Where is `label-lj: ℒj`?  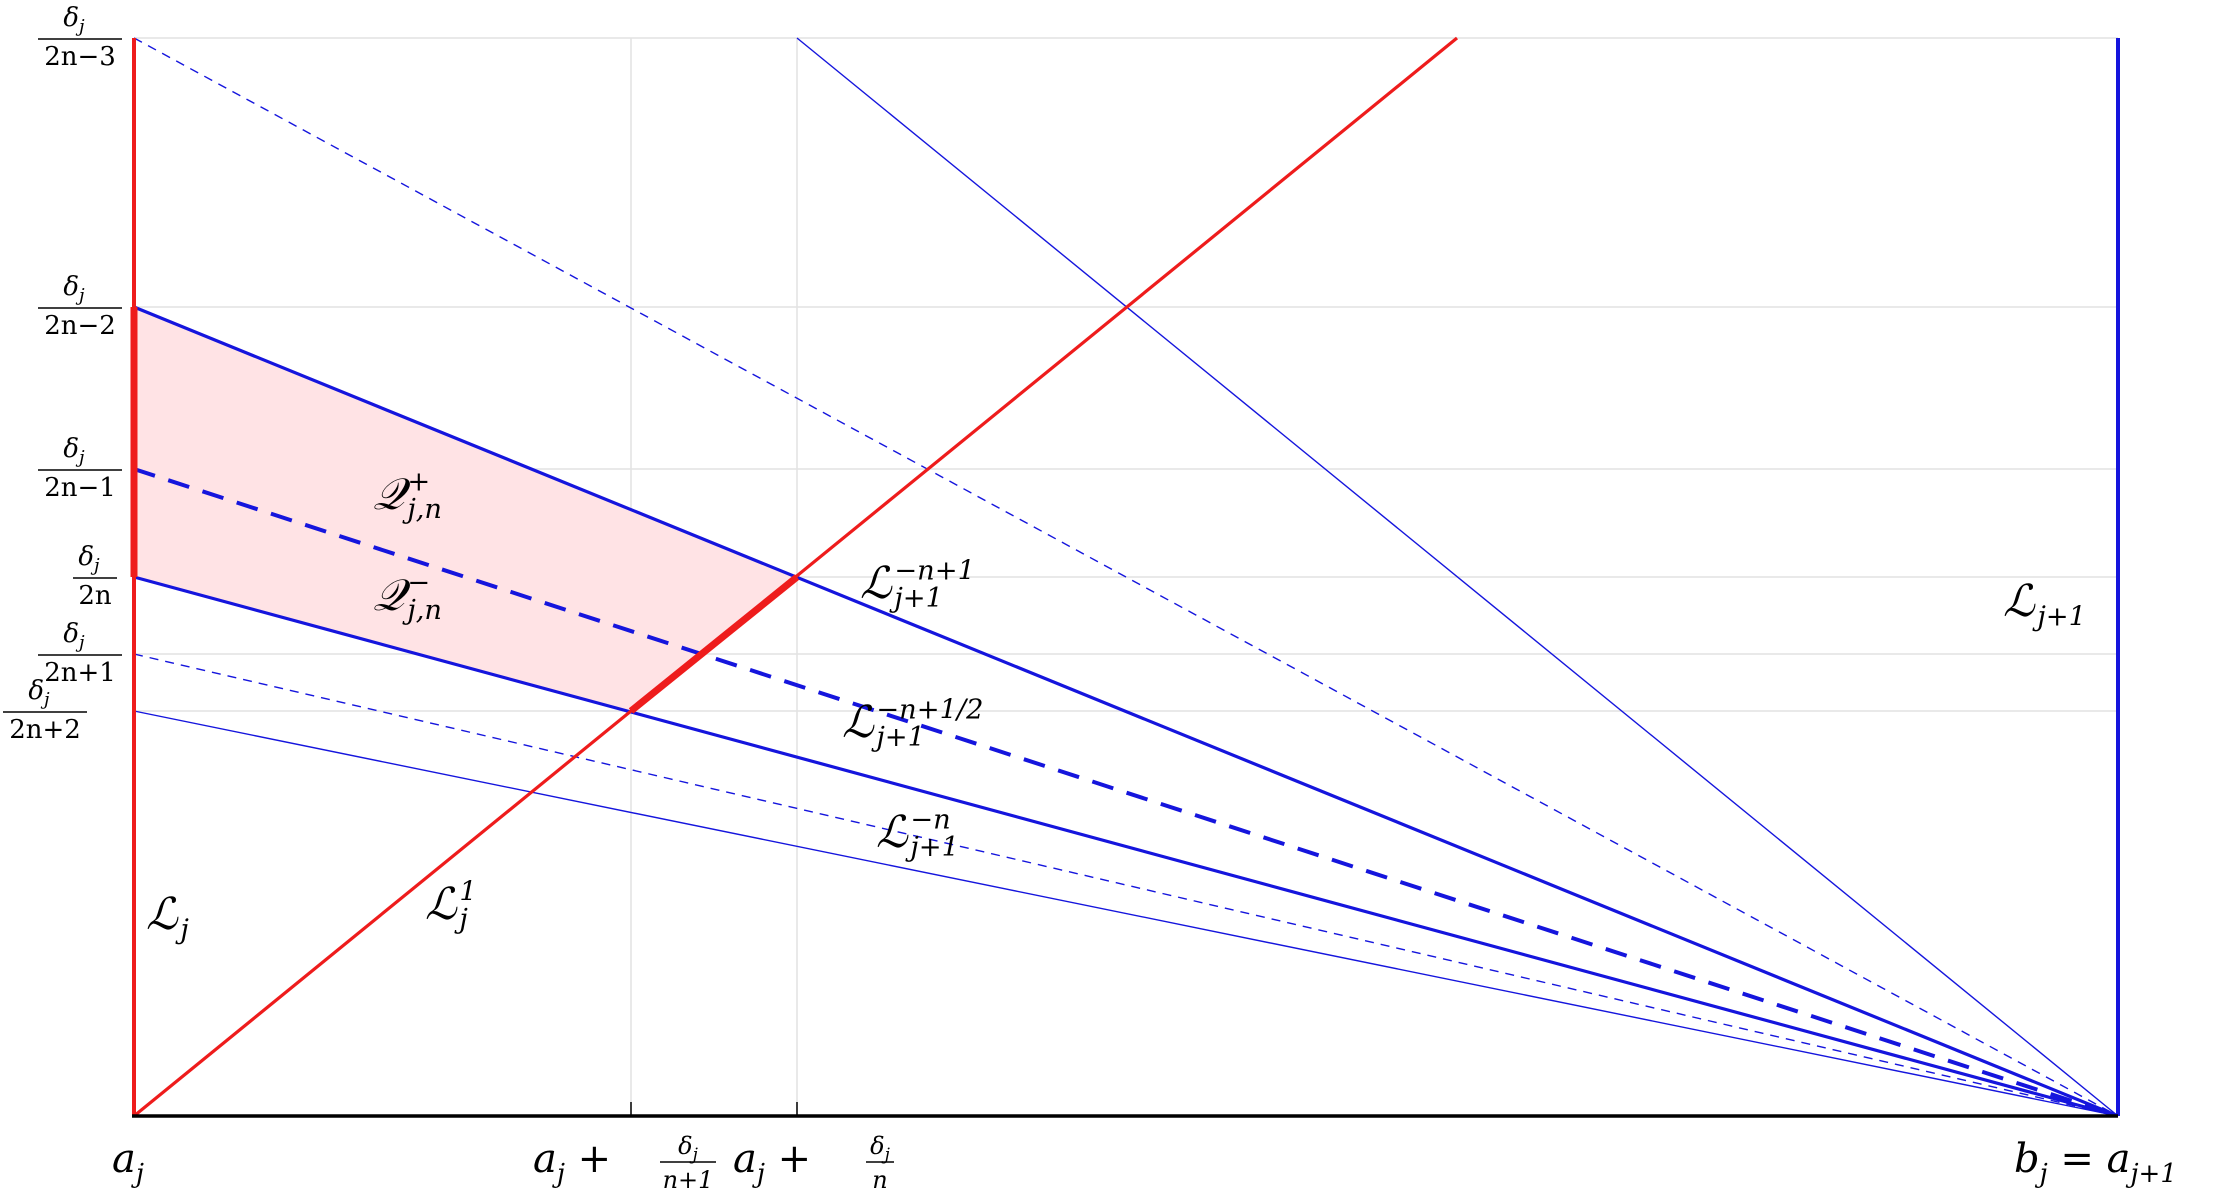
label-lj: ℒj is located at coordinates (167, 917).